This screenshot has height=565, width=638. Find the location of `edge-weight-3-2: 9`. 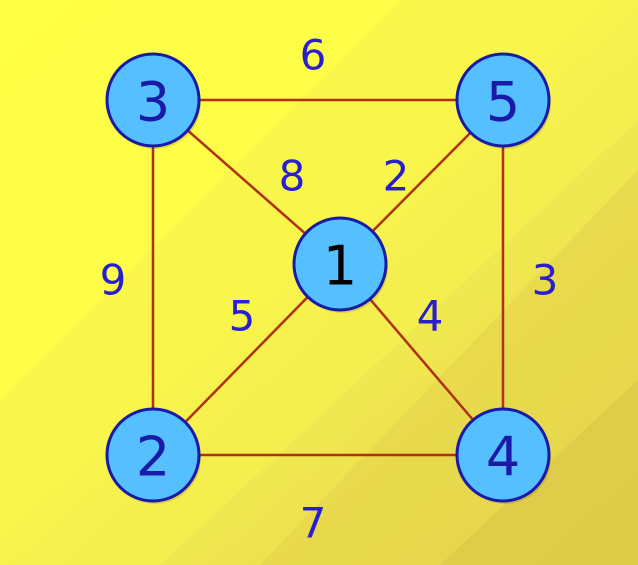

edge-weight-3-2: 9 is located at coordinates (113, 280).